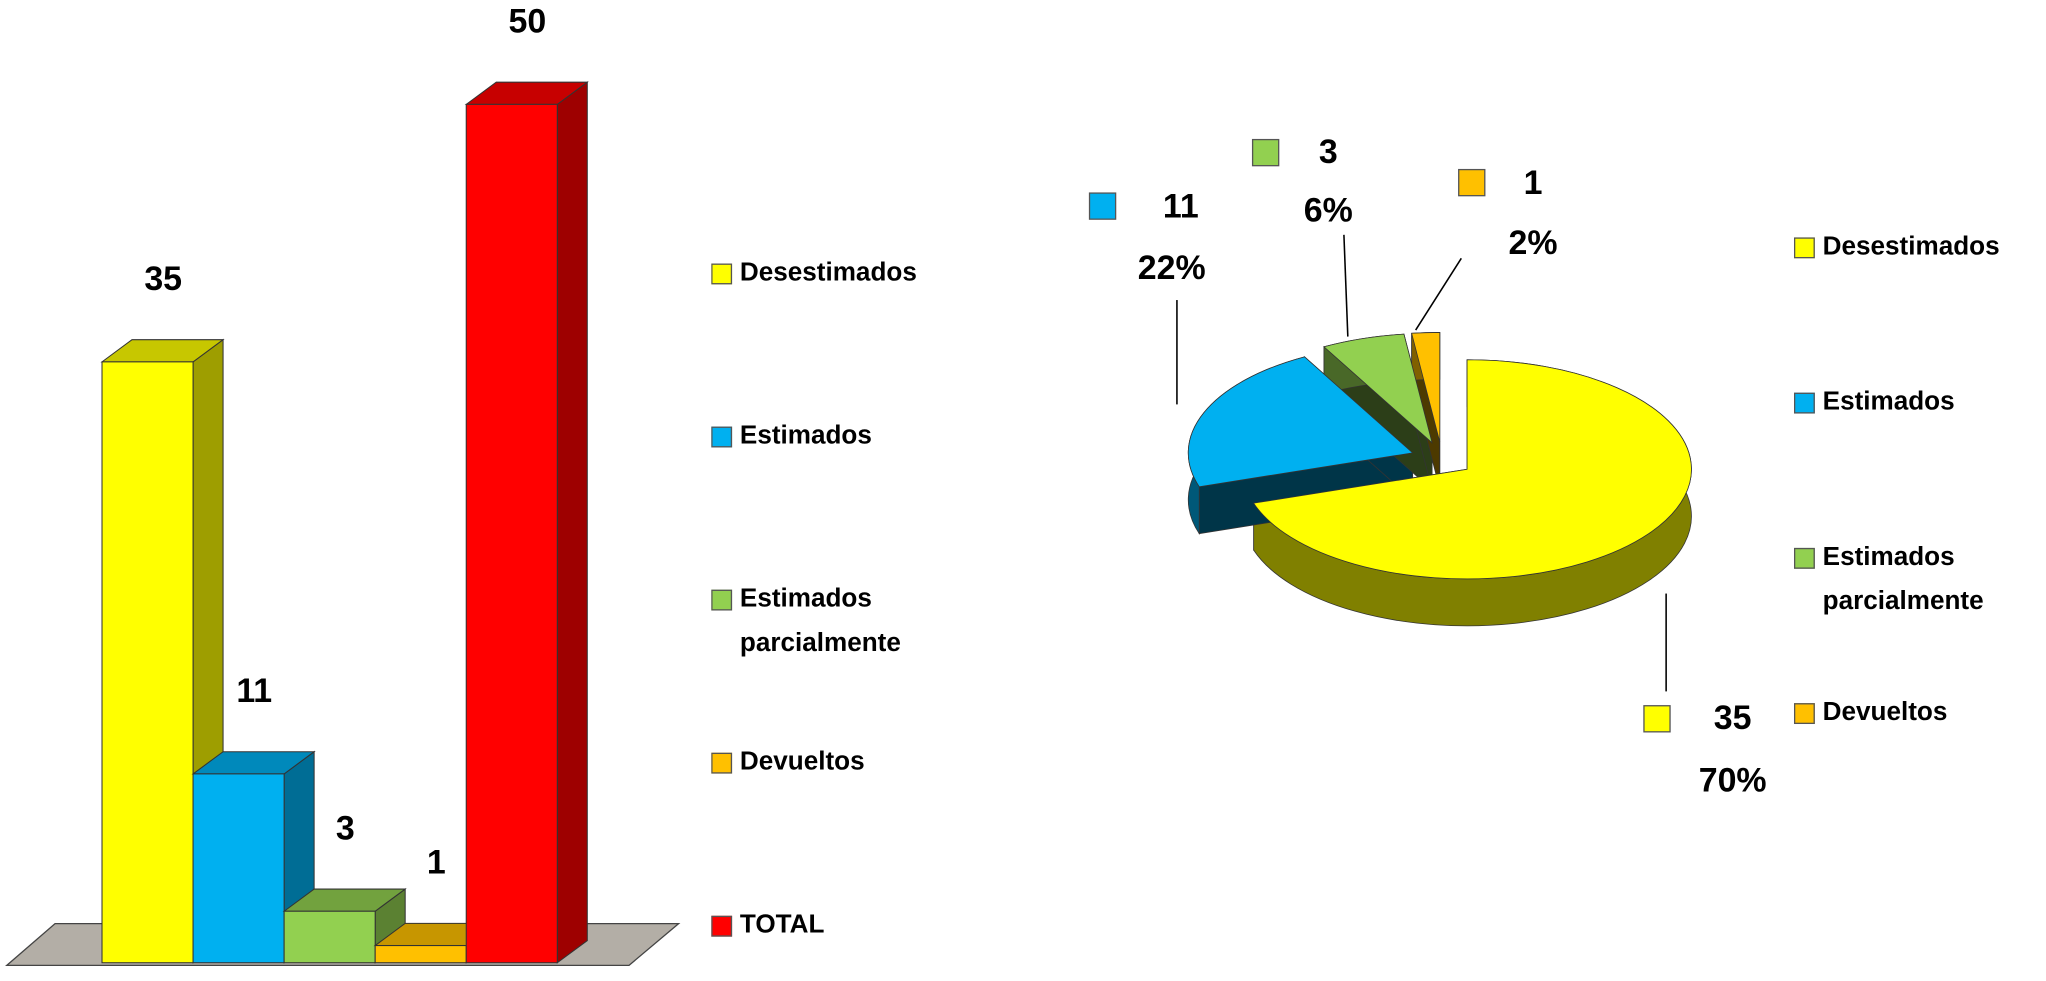 The height and width of the screenshot is (981, 2046). I want to click on percent-label: 22%, so click(1172, 268).